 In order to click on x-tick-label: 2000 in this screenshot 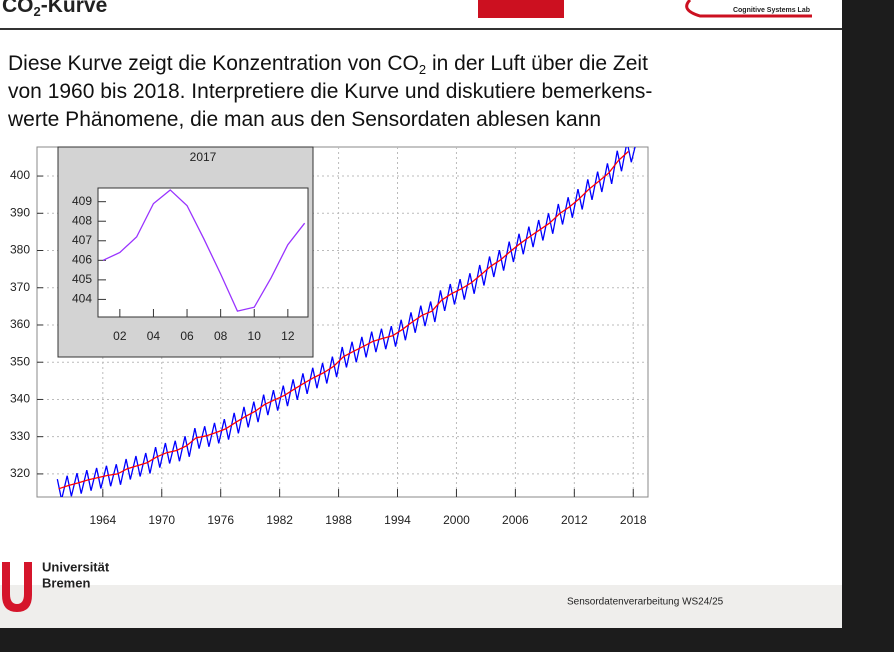, I will do `click(456, 520)`.